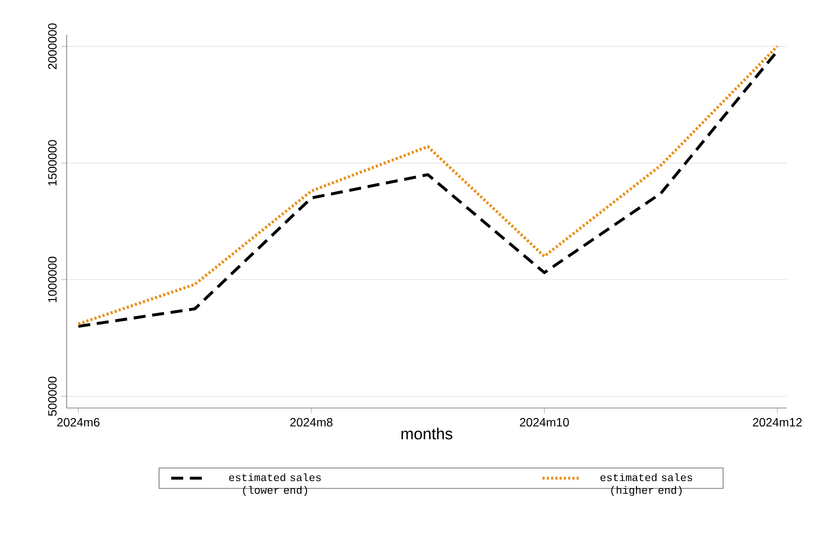 This screenshot has height=535, width=840. What do you see at coordinates (544, 422) in the screenshot?
I see `x-tick-label: 2024m10` at bounding box center [544, 422].